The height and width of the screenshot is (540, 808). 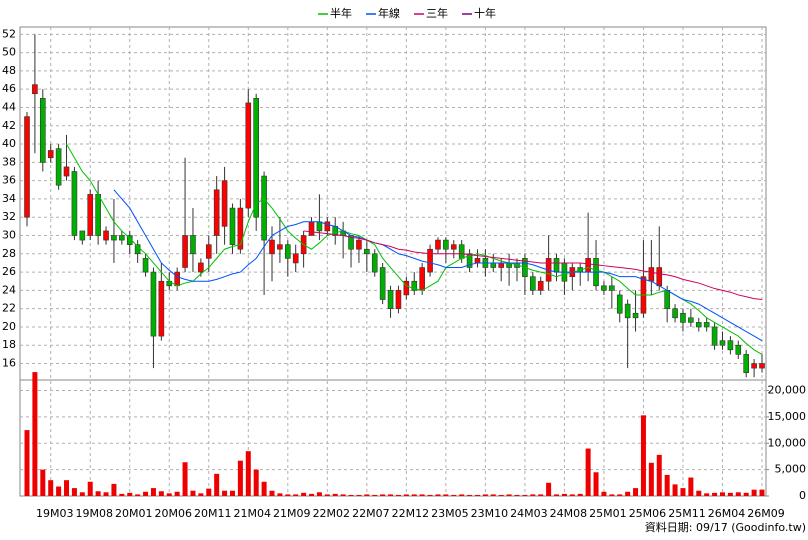 What do you see at coordinates (253, 513) in the screenshot?
I see `x-tick-label: 21M04` at bounding box center [253, 513].